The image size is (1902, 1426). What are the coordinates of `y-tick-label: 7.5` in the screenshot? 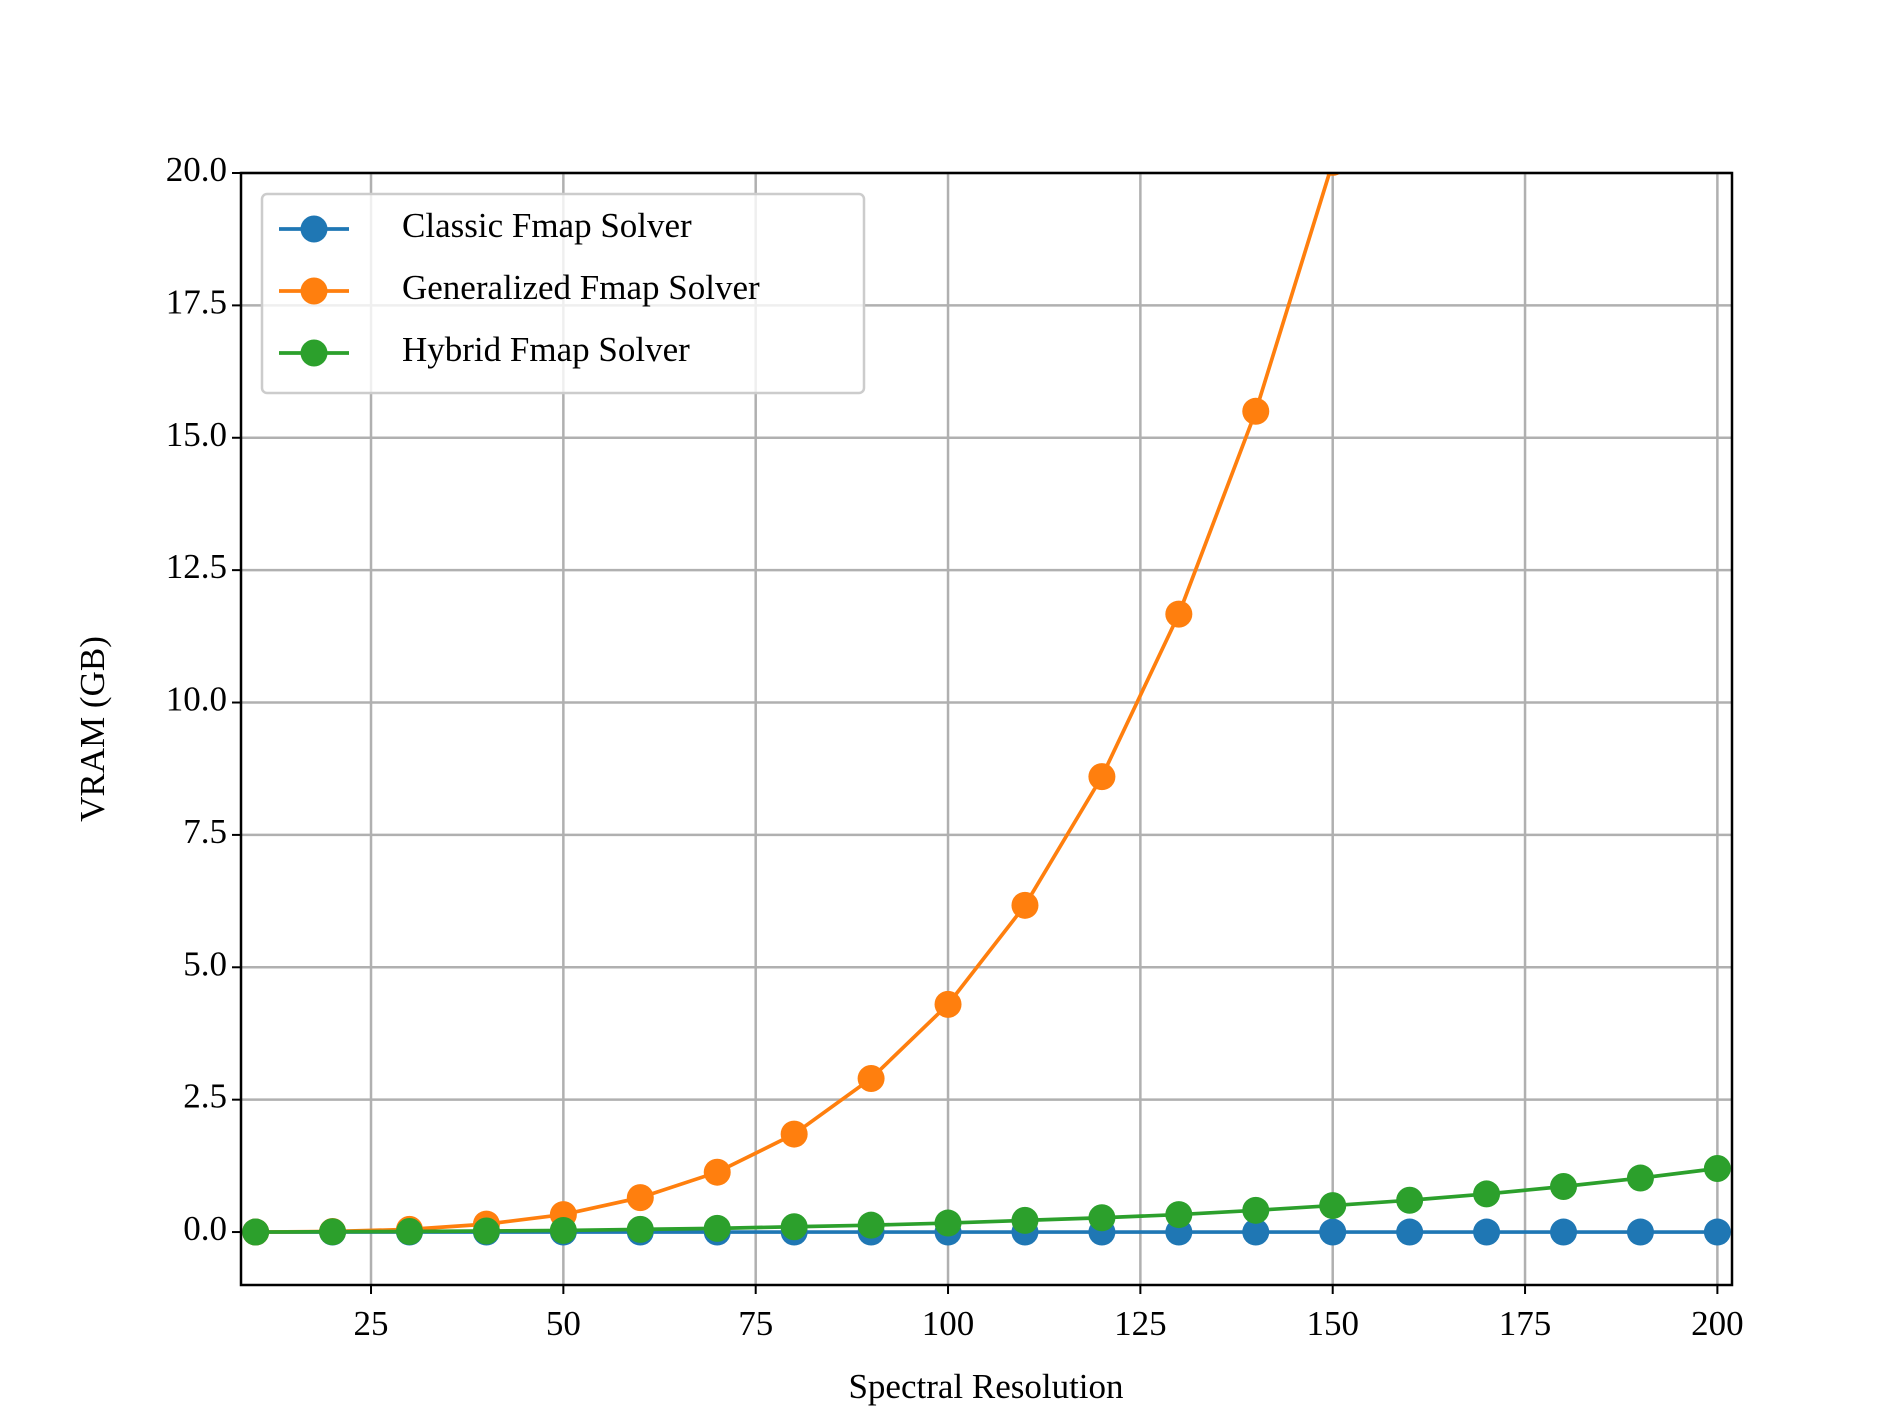 It's located at (205, 831).